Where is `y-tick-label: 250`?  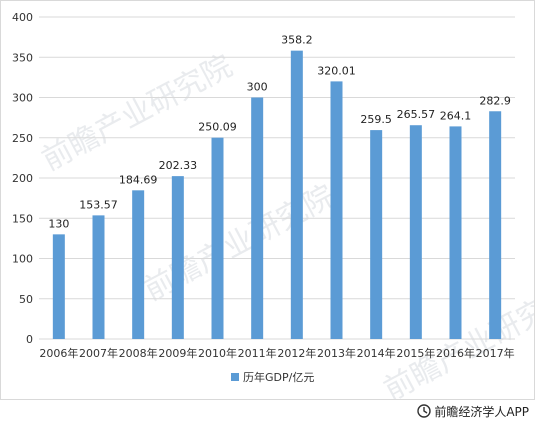
y-tick-label: 250 is located at coordinates (22, 138).